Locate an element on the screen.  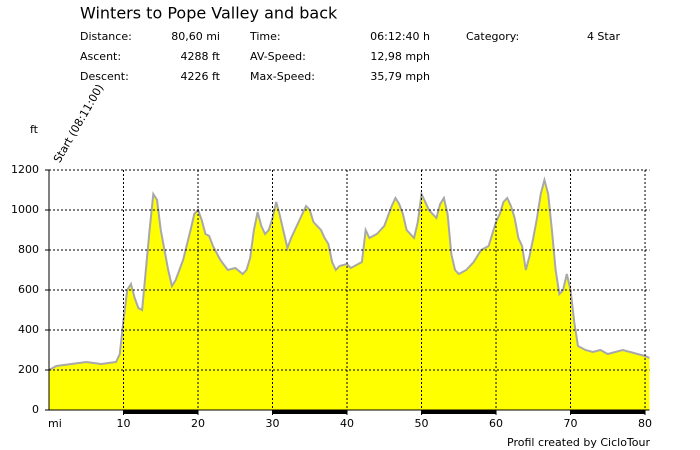
x-tick-label: 70 is located at coordinates (571, 423).